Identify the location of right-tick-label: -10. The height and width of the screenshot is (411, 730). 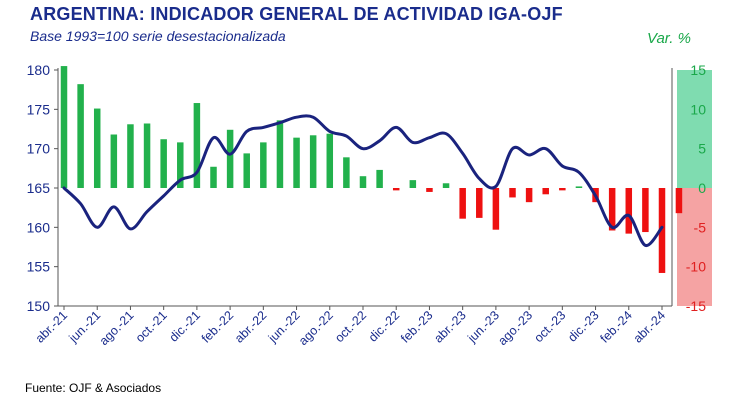
(696, 267).